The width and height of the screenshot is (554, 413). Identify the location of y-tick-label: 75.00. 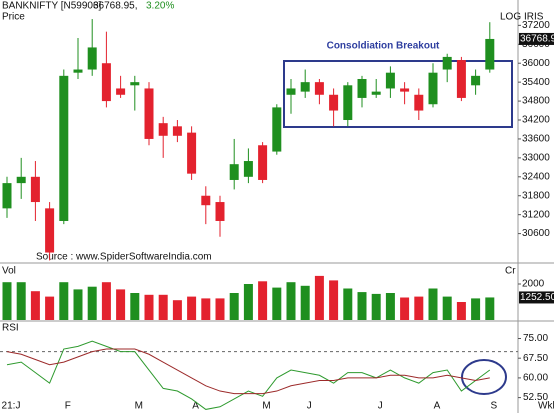
(535, 338).